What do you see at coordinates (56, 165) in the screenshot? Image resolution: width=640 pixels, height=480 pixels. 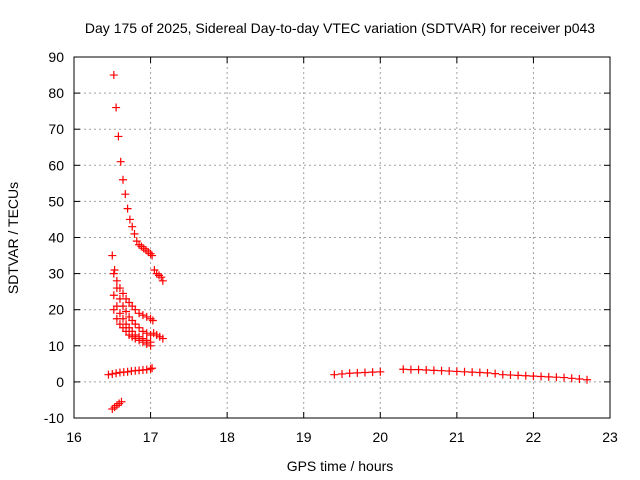 I see `y-tick-label: 60` at bounding box center [56, 165].